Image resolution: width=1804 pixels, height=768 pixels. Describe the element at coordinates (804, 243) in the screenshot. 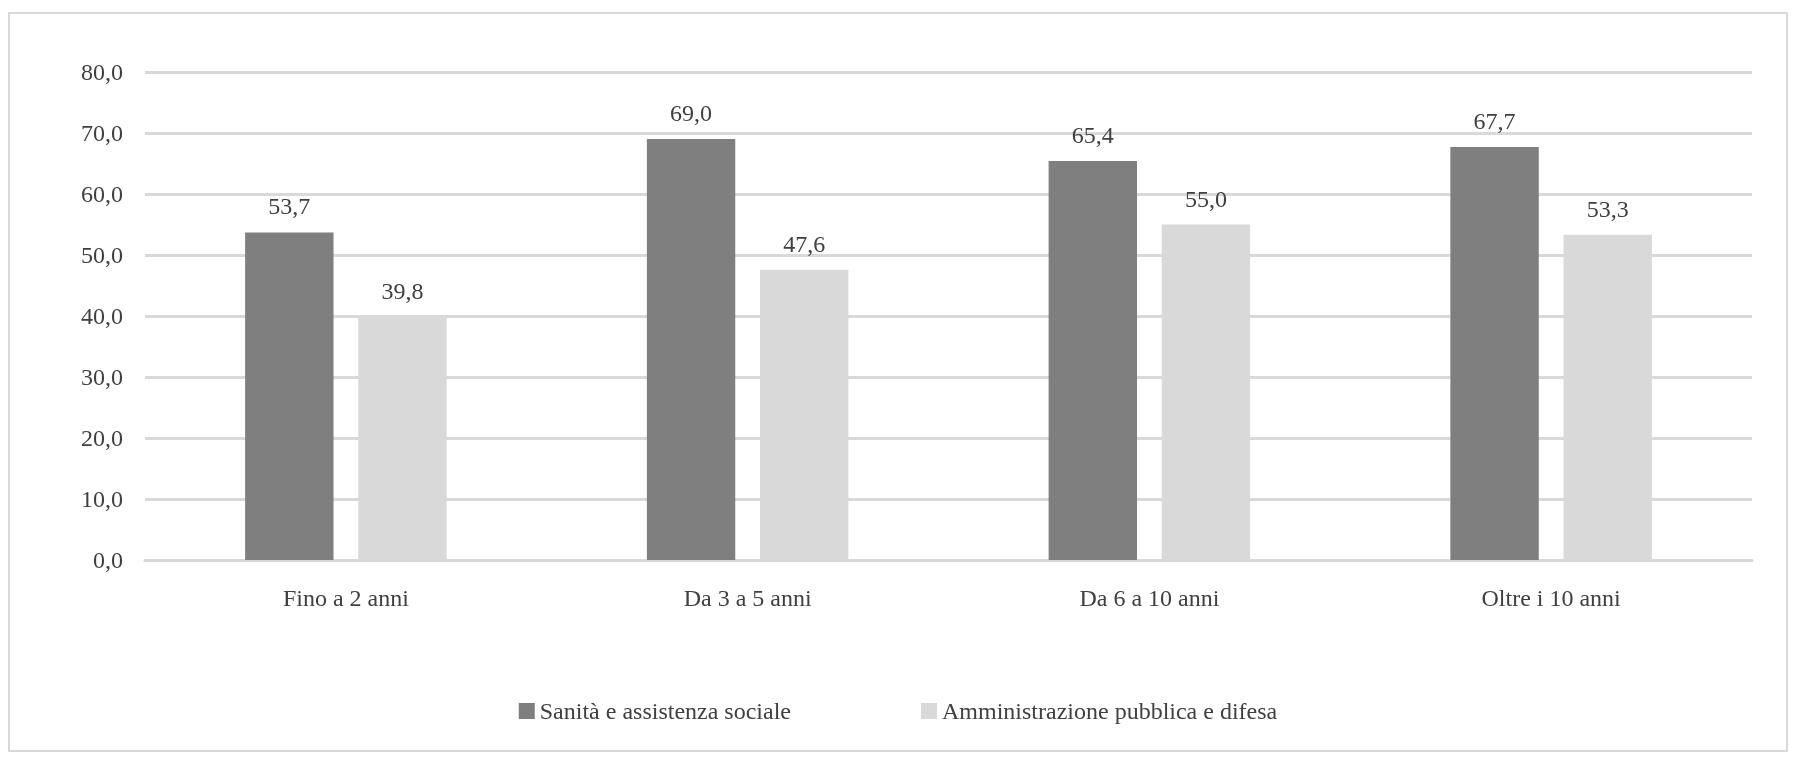

I see `data-label: 47,6` at that location.